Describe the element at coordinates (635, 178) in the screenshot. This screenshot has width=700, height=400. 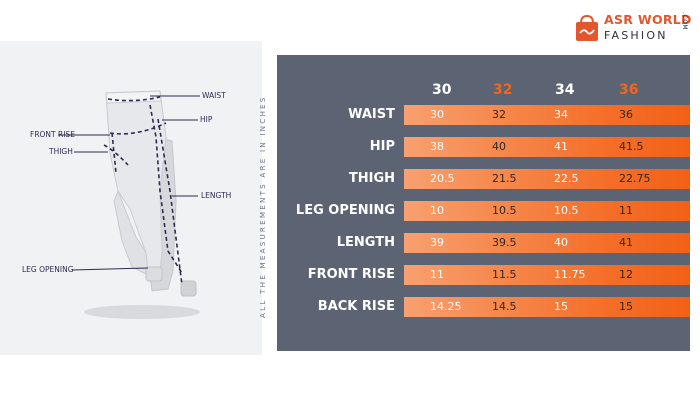
I see `cell-size-36: 22.75` at that location.